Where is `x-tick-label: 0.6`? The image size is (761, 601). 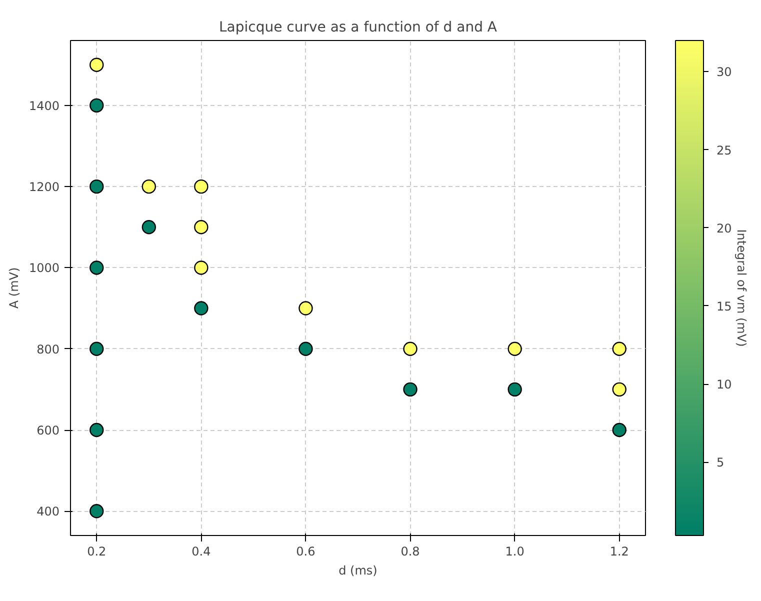 x-tick-label: 0.6 is located at coordinates (306, 551).